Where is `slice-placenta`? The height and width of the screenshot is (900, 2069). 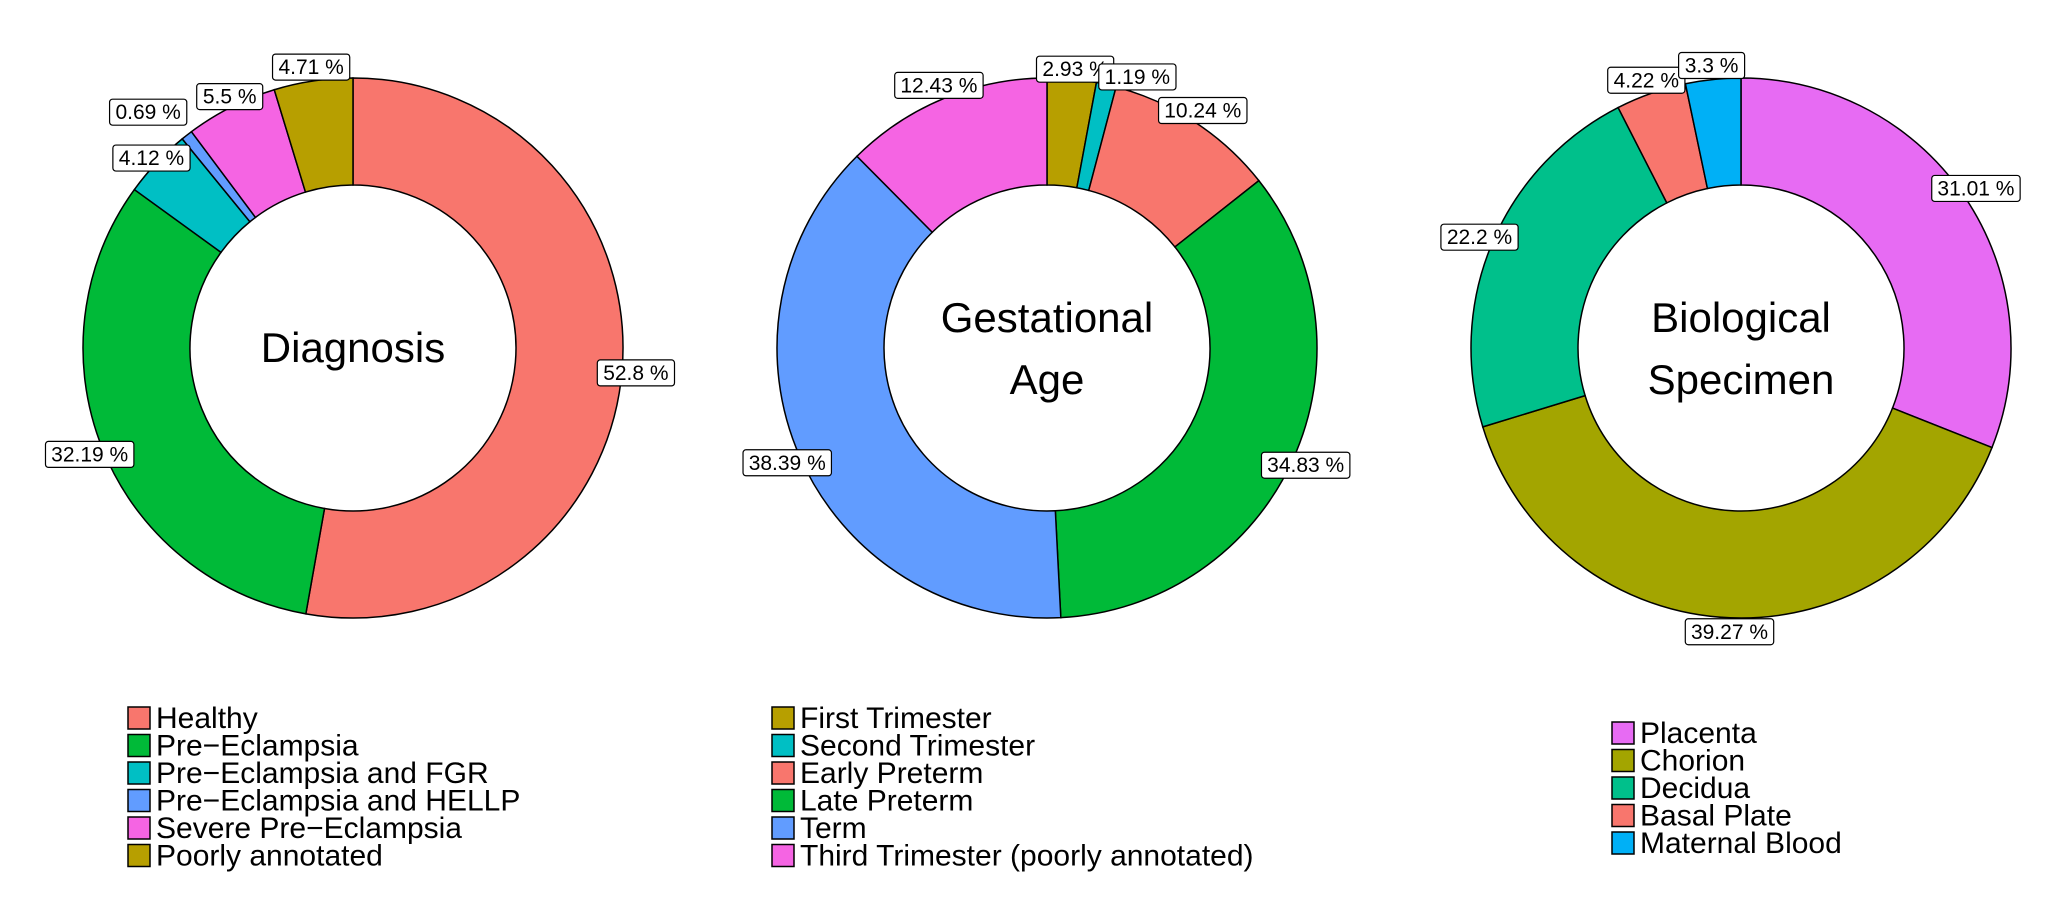
slice-placenta is located at coordinates (1876, 263).